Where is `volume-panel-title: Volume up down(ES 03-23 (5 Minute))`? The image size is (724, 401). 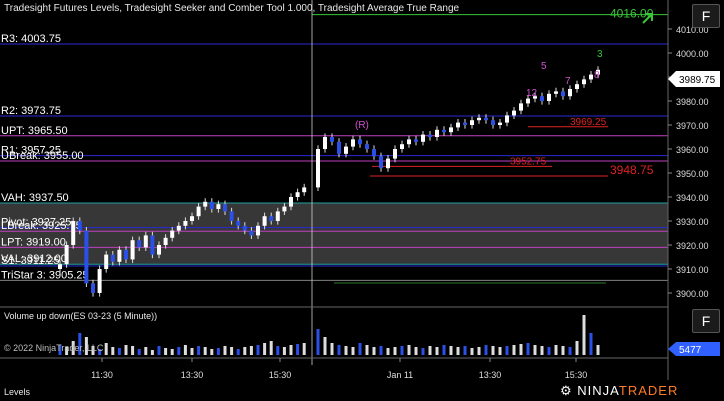
volume-panel-title: Volume up down(ES 03-23 (5 Minute)) is located at coordinates (81, 316).